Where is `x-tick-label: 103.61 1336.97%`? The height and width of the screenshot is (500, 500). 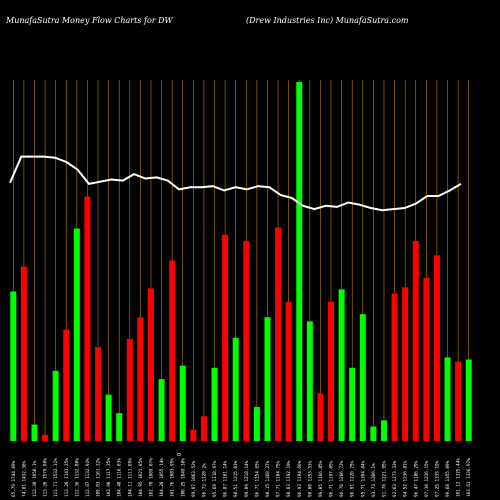
x-tick-label: 103.61 1336.97% is located at coordinates (469, 477).